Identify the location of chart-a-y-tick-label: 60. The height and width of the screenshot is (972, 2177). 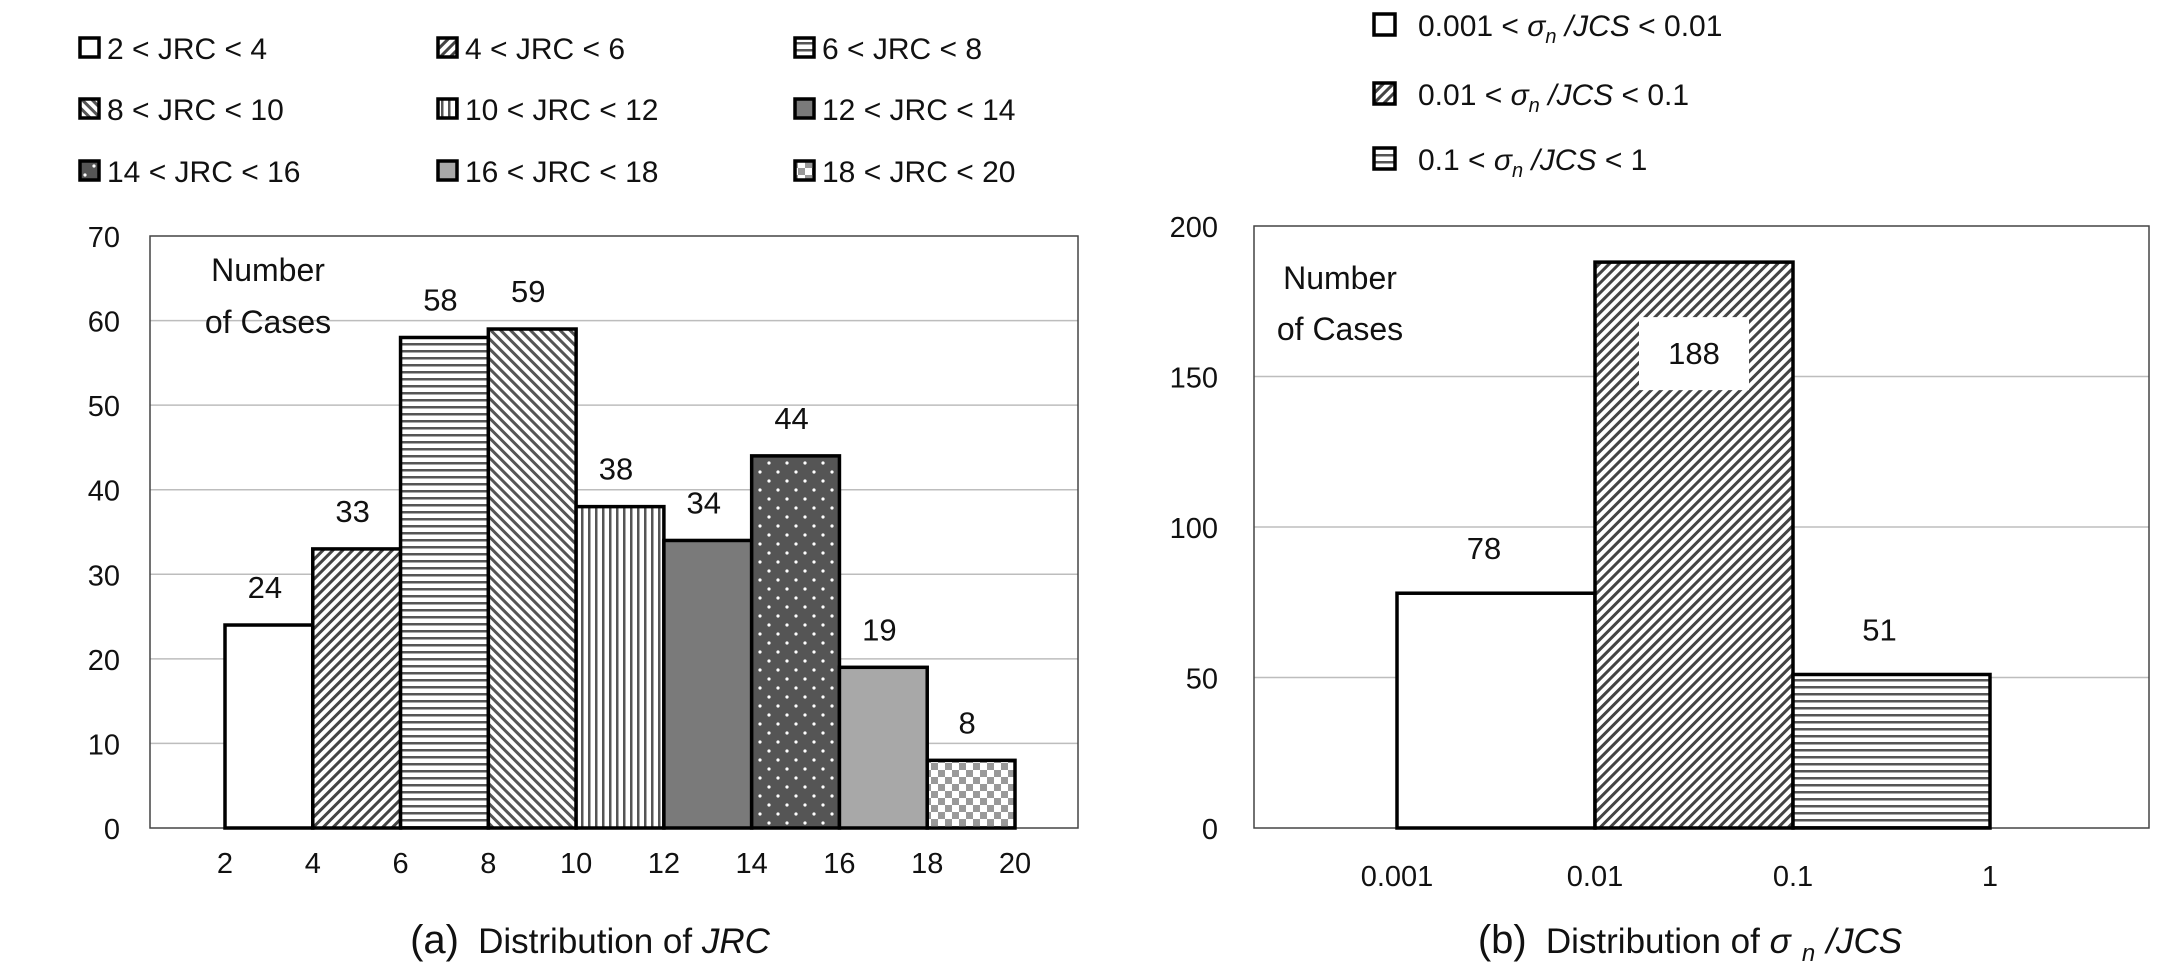
(104, 323).